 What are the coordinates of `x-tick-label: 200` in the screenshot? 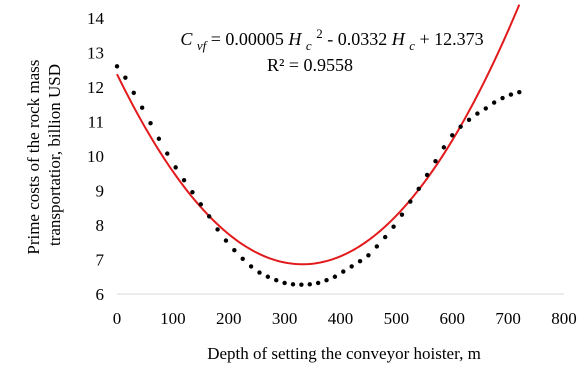 It's located at (229, 318).